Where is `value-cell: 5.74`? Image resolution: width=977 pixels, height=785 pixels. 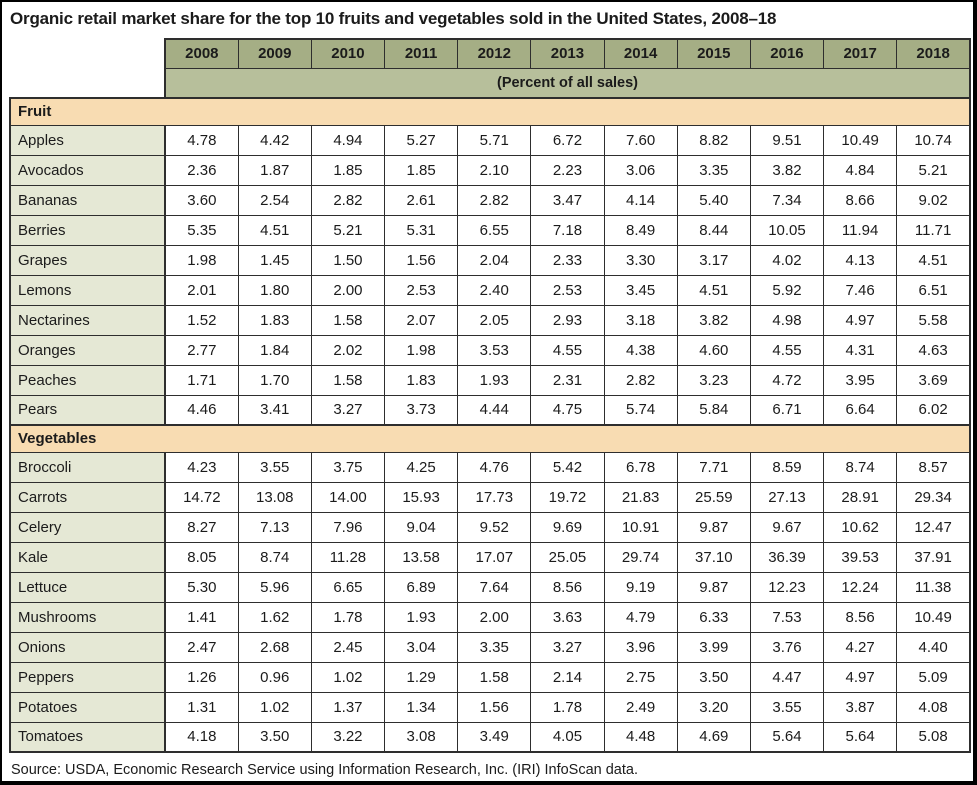 value-cell: 5.74 is located at coordinates (640, 410).